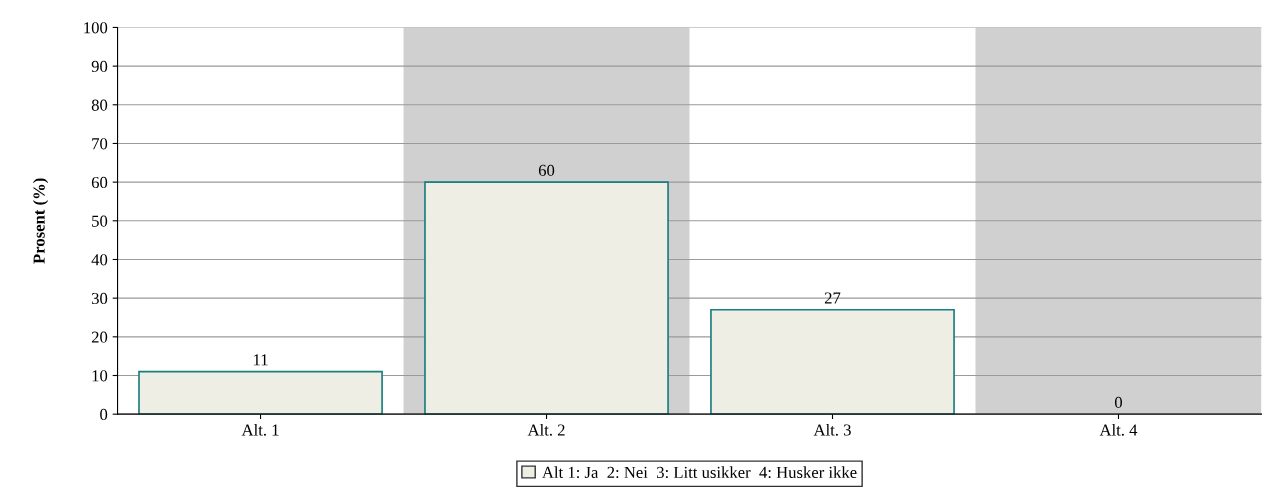  I want to click on x-tick-label: Alt. 2, so click(546, 429).